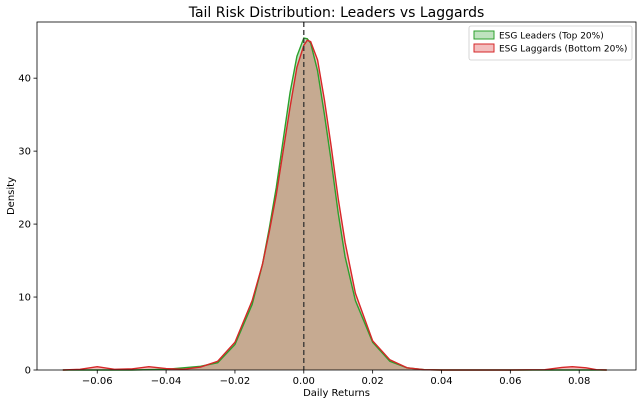 The width and height of the screenshot is (642, 404). I want to click on y-axis-ticks: 0 10 20 30 40, so click(27, 225).